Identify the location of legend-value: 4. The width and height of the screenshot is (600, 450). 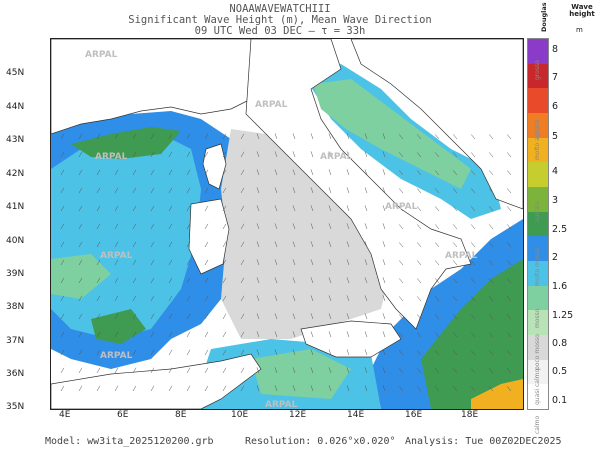
(555, 171).